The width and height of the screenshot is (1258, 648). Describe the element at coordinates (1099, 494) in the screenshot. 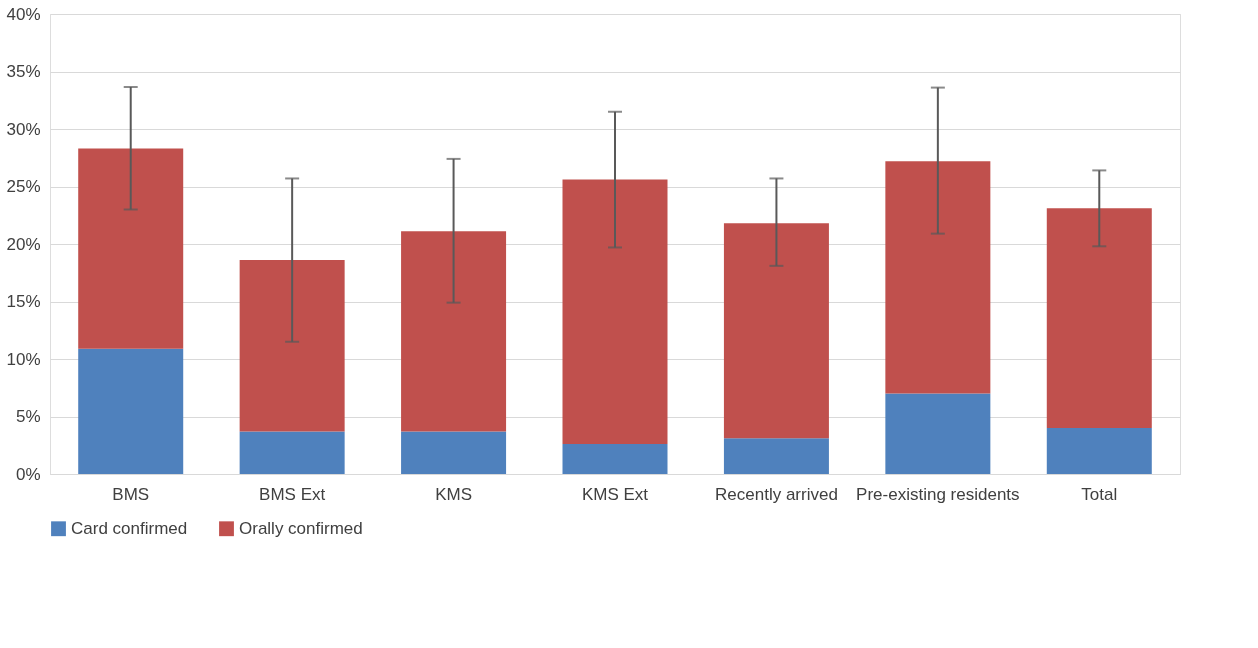

I see `x-tick-label: Total` at that location.